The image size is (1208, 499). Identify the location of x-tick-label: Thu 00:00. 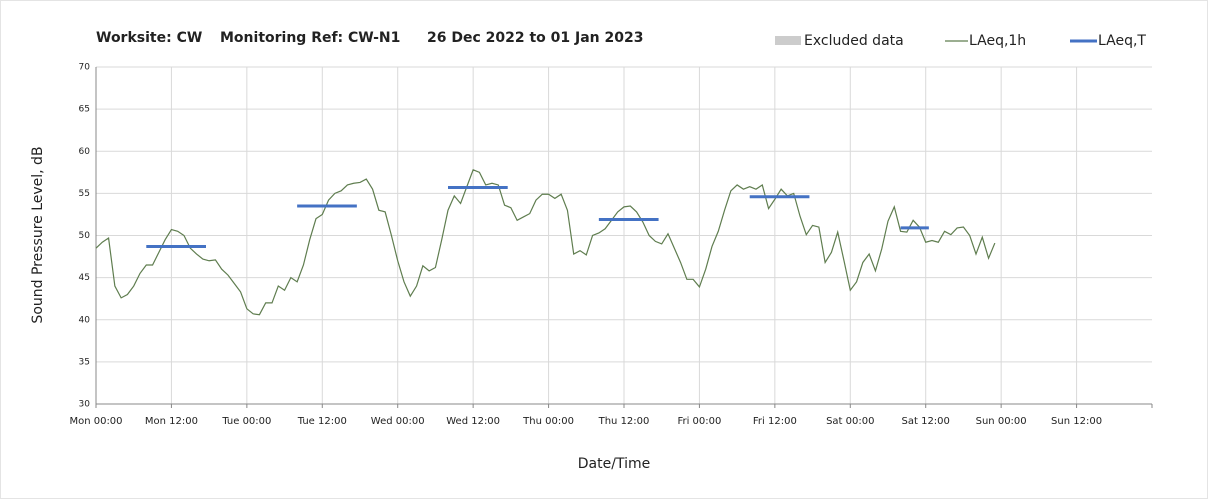
(548, 421).